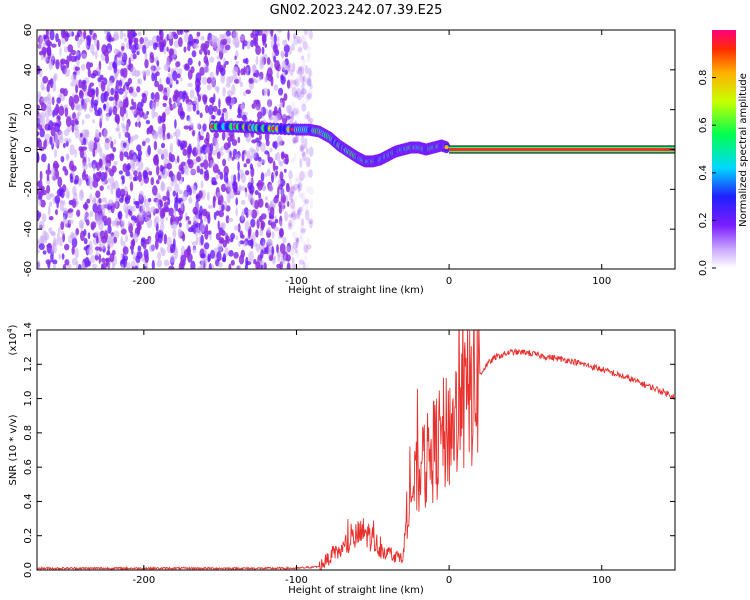 Image resolution: width=750 pixels, height=600 pixels. Describe the element at coordinates (28, 501) in the screenshot. I see `y-tick-label: 0.4` at that location.